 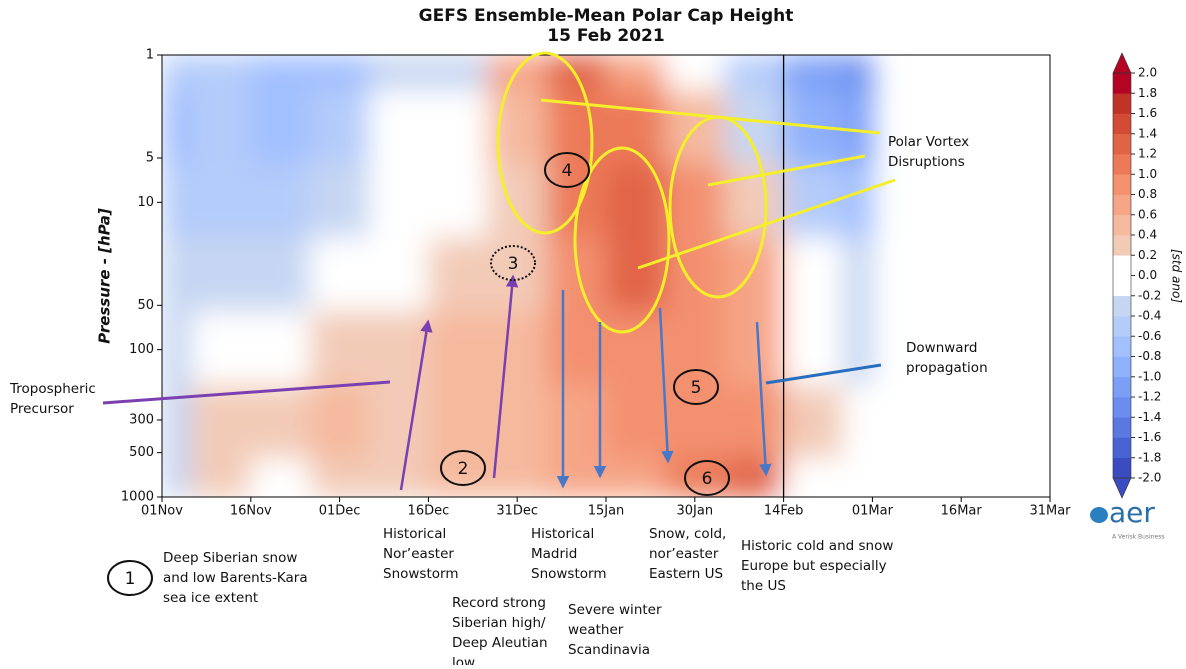 What do you see at coordinates (499, 603) in the screenshot?
I see `annotation: Record strong` at bounding box center [499, 603].